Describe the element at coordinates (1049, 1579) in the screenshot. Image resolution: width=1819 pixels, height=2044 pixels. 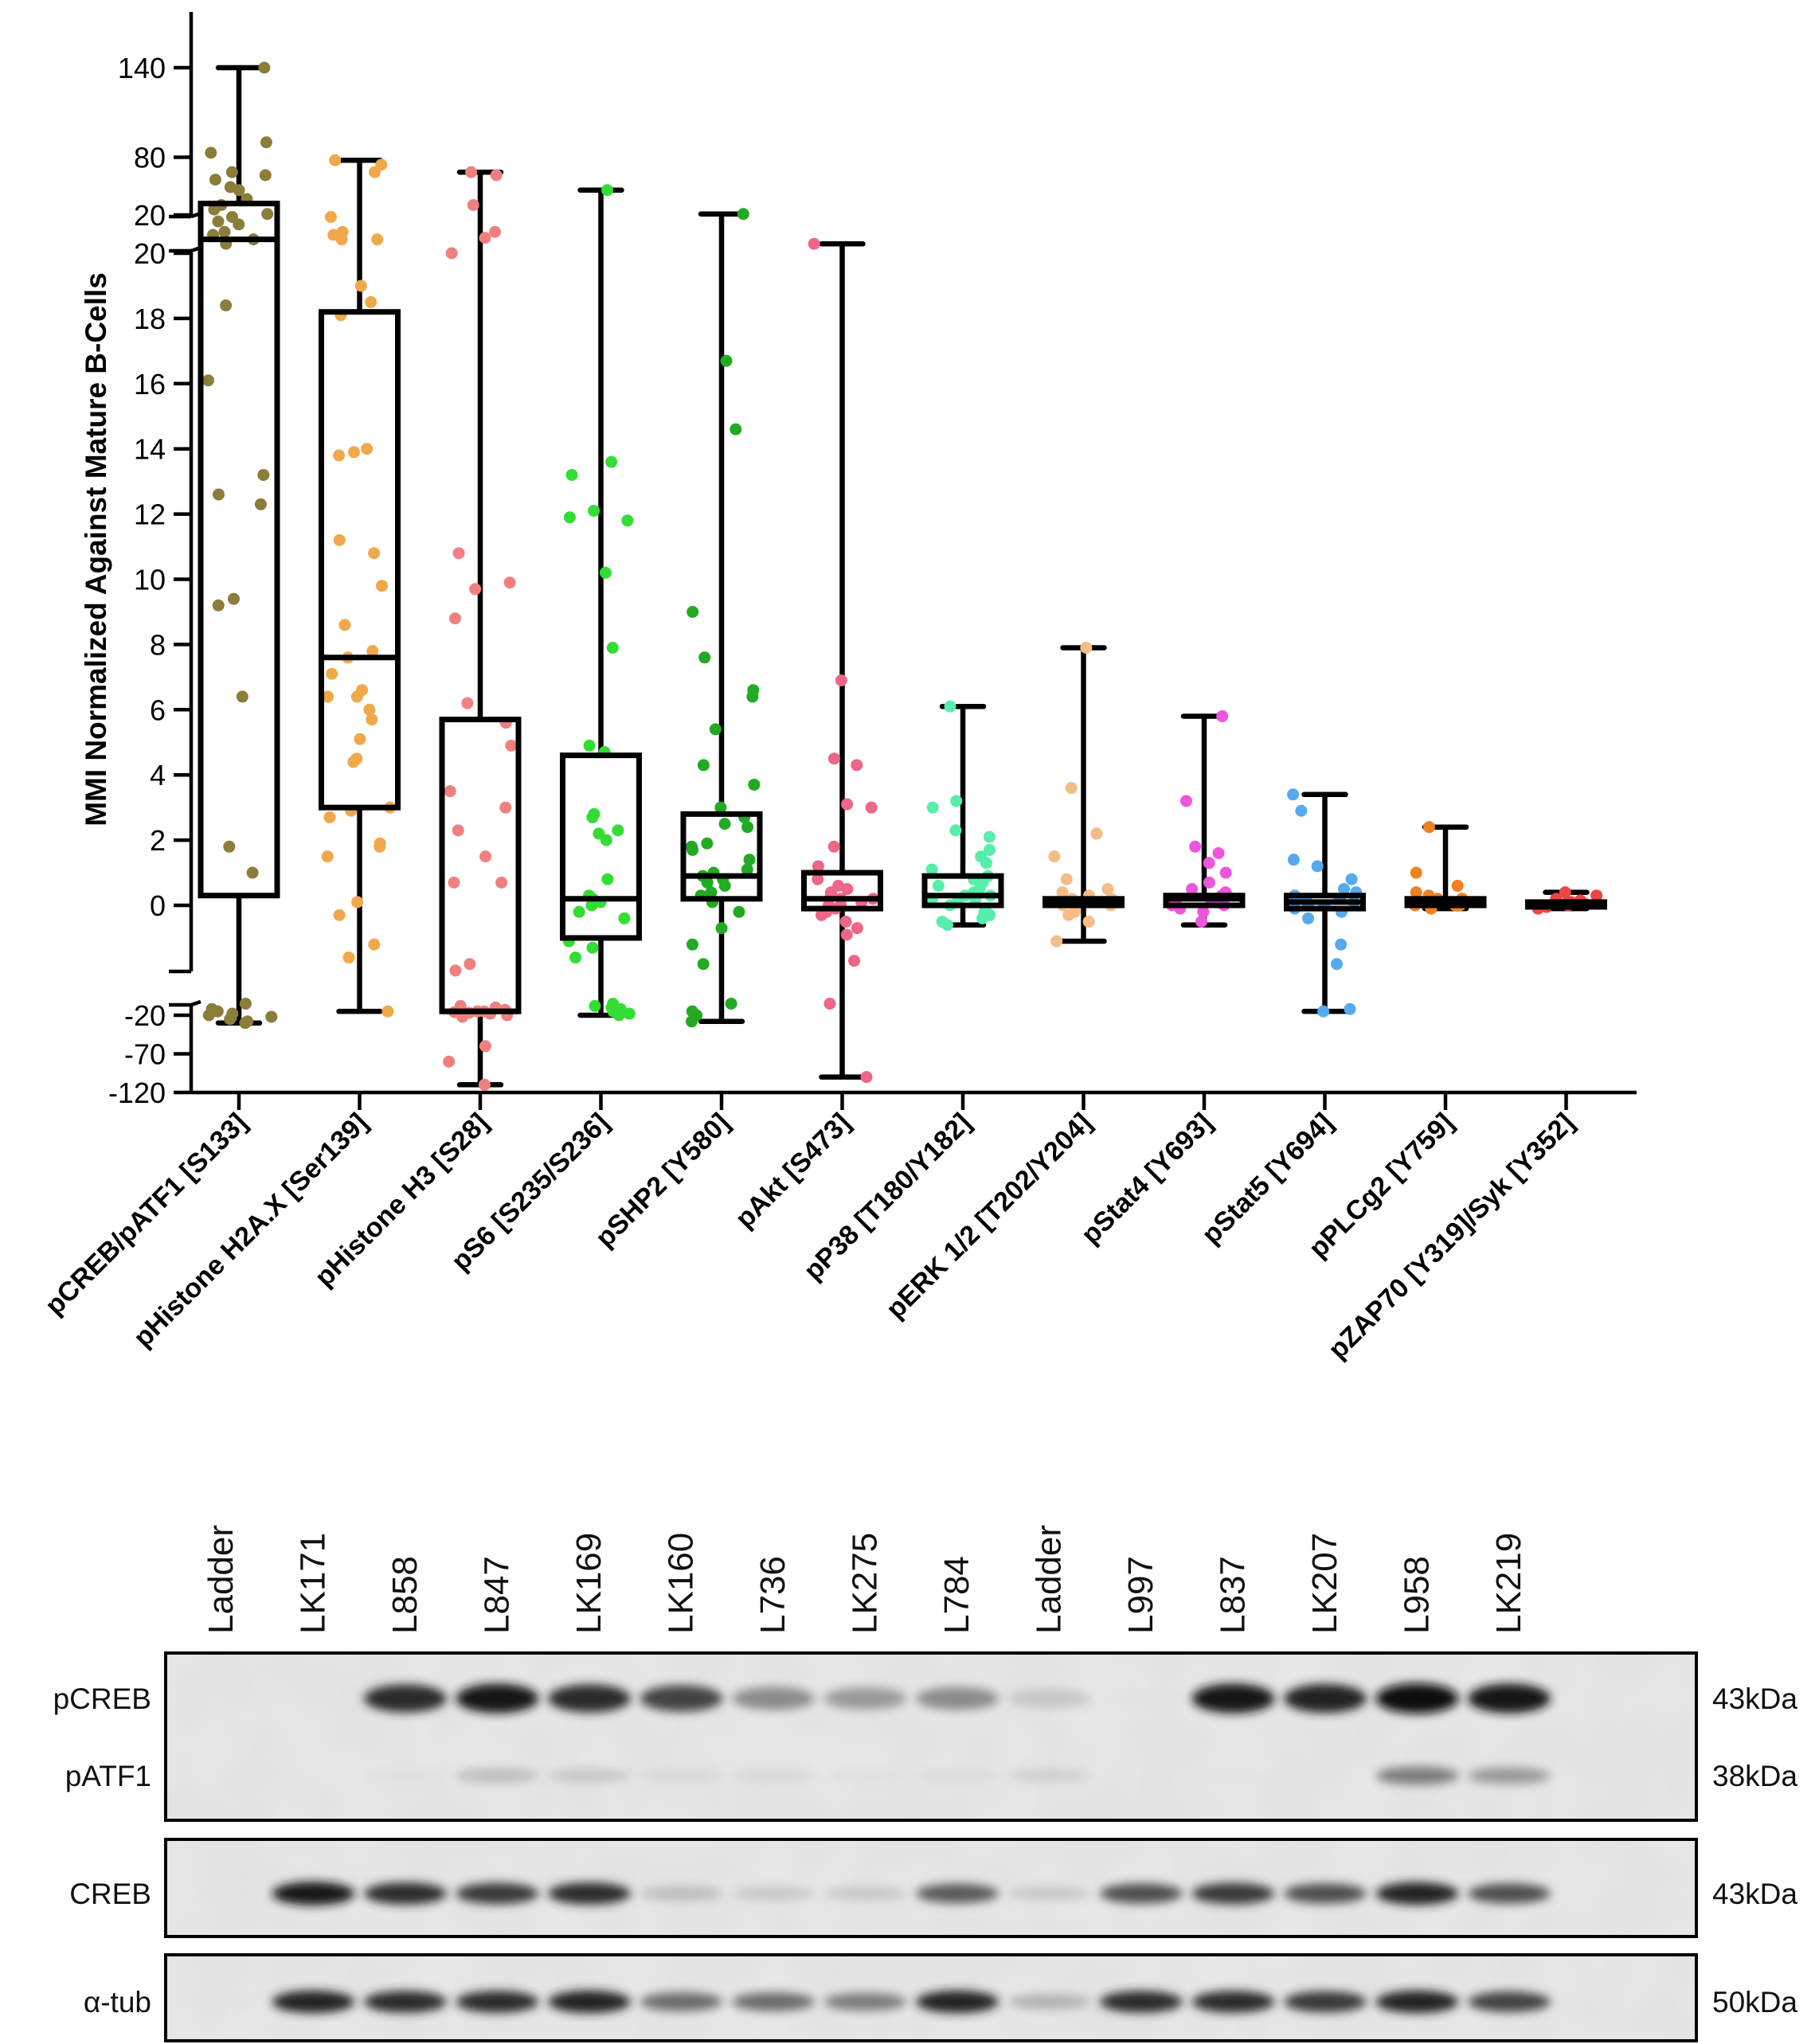
I see `lane-label: Ladder` at that location.